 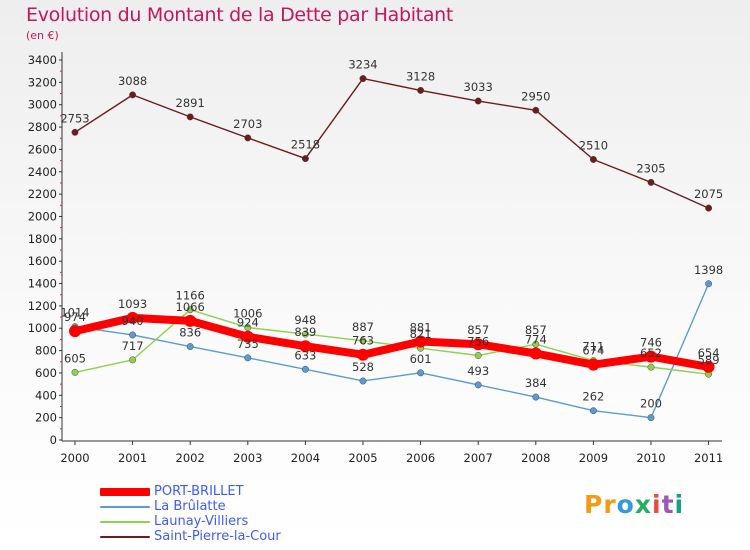 What do you see at coordinates (42, 60) in the screenshot?
I see `y-tick-label: 3400` at bounding box center [42, 60].